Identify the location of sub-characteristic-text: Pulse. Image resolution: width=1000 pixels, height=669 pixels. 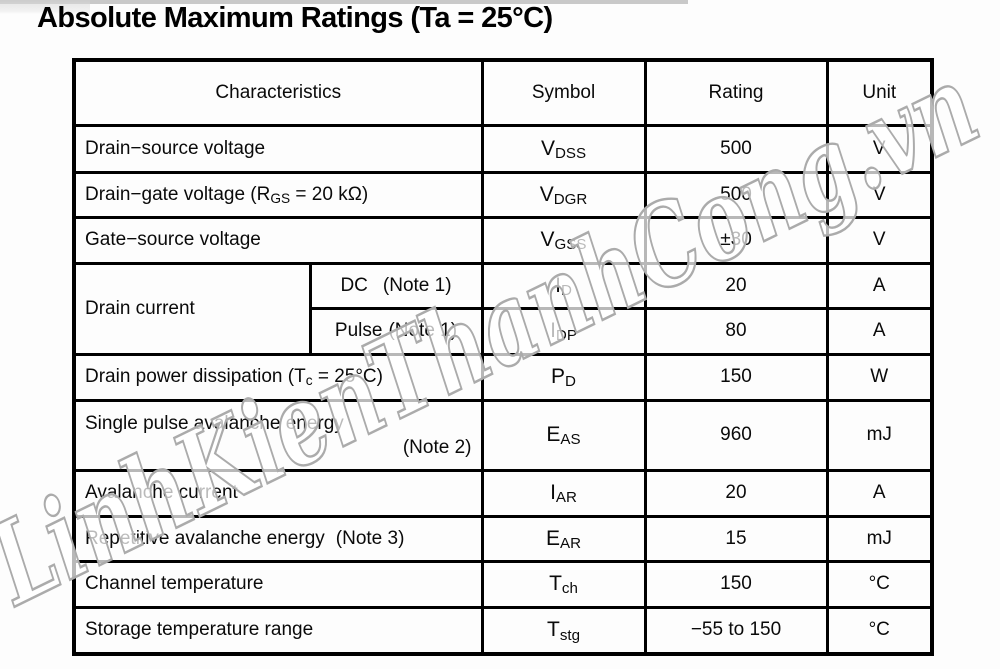
(358, 330).